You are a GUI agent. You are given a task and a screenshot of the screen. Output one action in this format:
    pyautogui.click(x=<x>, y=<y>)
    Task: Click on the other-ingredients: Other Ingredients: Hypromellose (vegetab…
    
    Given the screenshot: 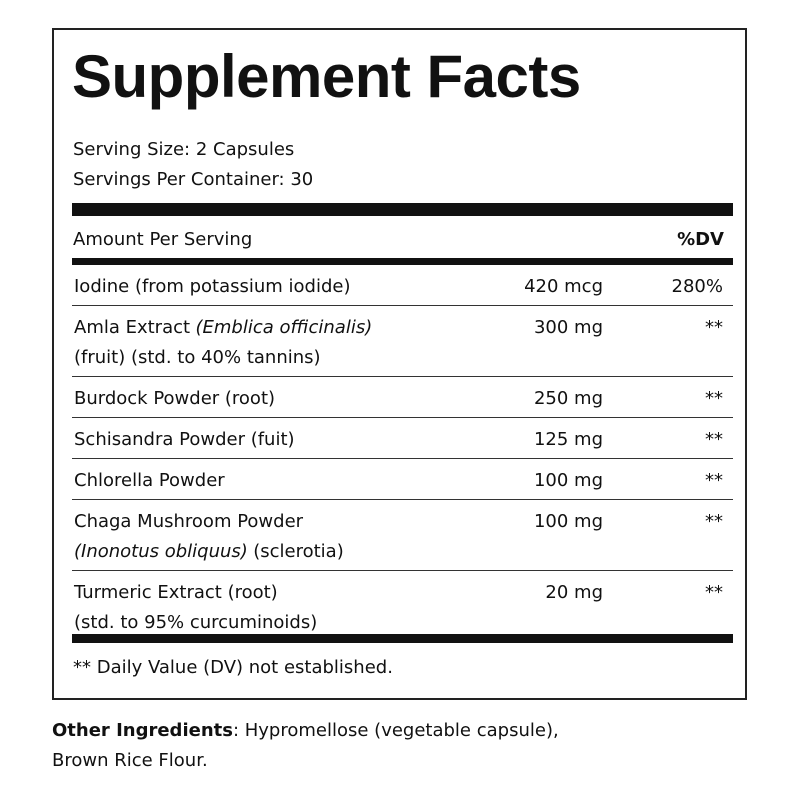 What is the action you would take?
    pyautogui.click(x=322, y=746)
    